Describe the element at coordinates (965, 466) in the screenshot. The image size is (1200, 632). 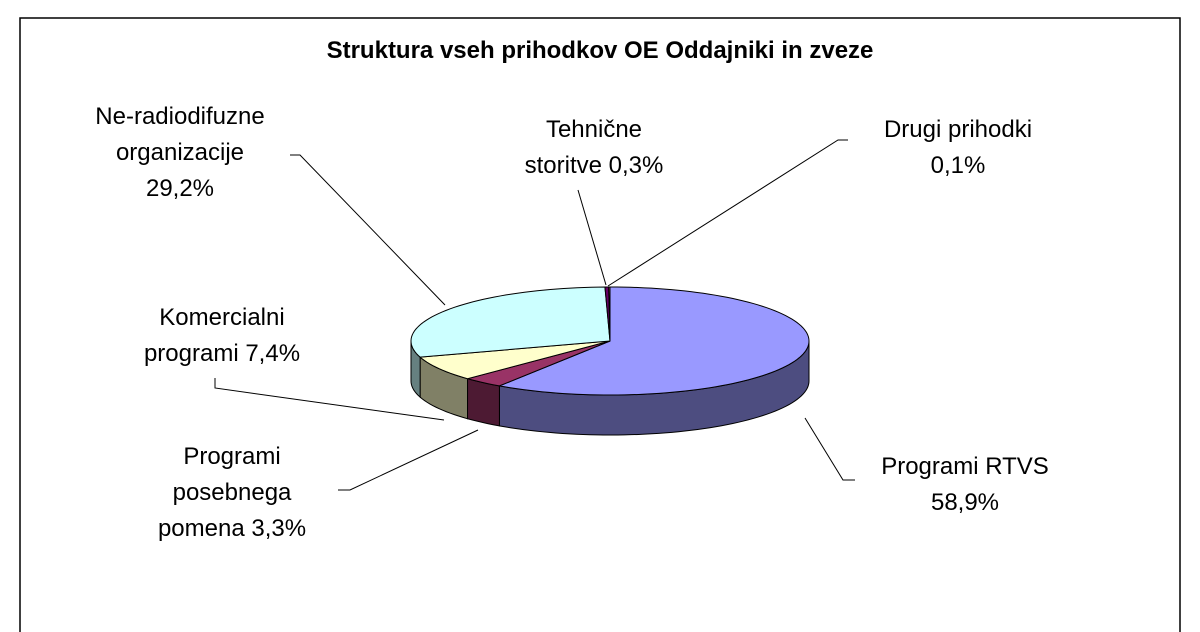
I see `category-label: Programi RTVS` at that location.